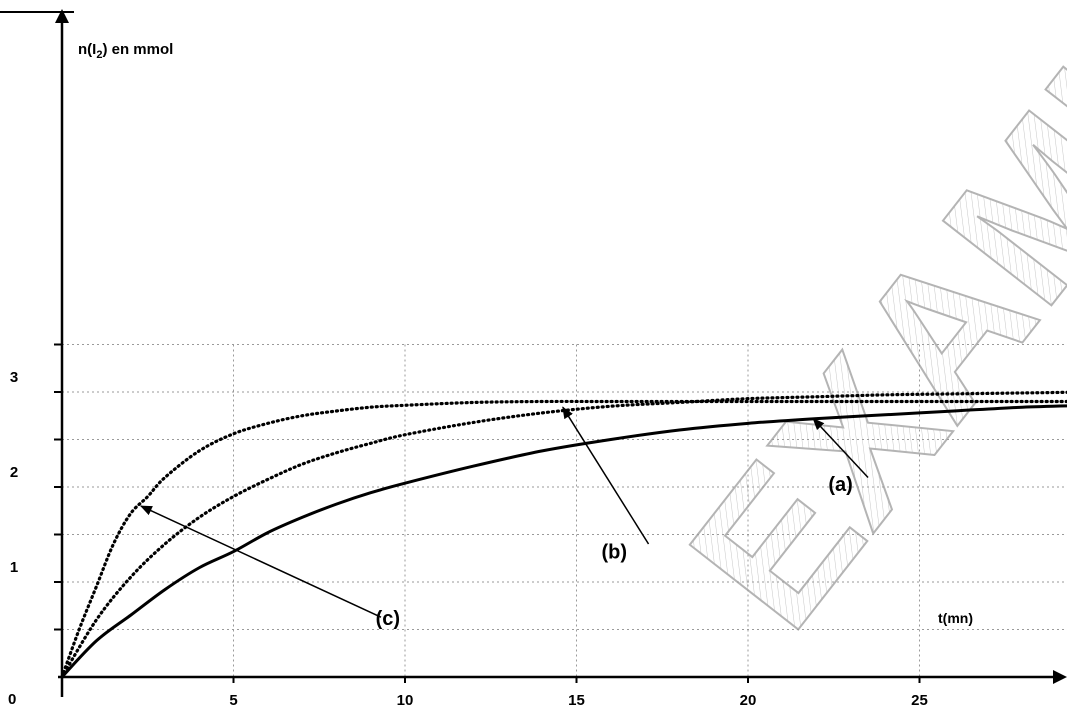 This screenshot has width=1067, height=711. Describe the element at coordinates (576, 700) in the screenshot. I see `x-tick-label: 15` at that location.